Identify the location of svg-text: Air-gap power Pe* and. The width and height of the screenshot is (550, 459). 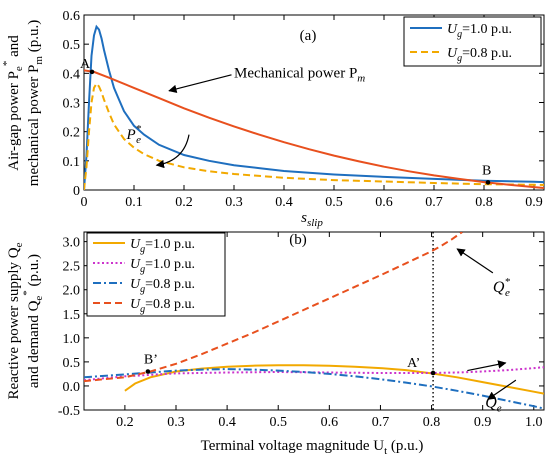
(13, 103).